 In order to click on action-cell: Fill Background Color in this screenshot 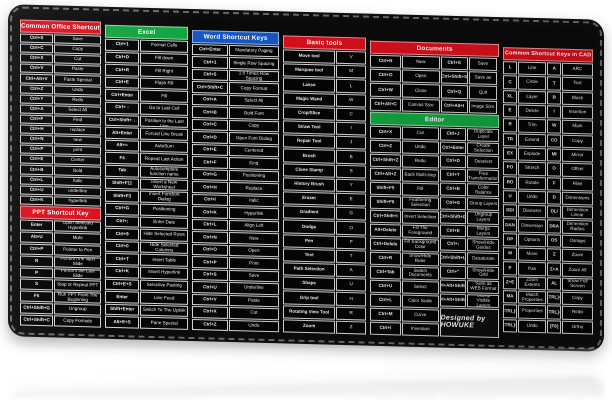, I will do `click(420, 245)`.